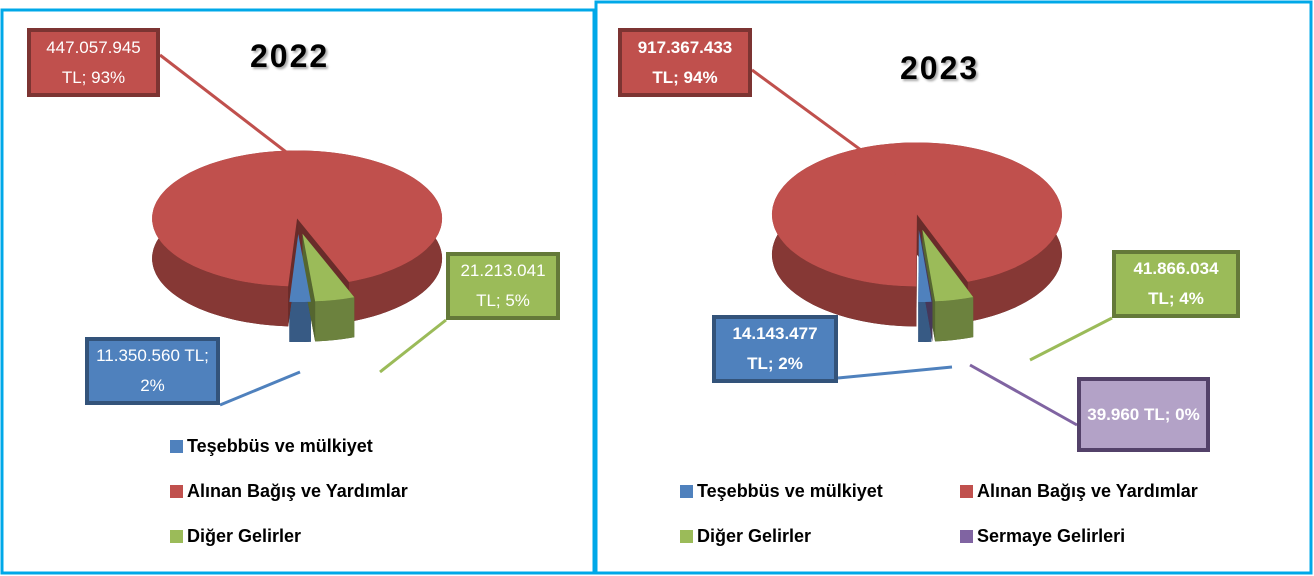 This screenshot has width=1314, height=576. Describe the element at coordinates (775, 349) in the screenshot. I see `data-label: 14.143.477 TL; 2%` at that location.